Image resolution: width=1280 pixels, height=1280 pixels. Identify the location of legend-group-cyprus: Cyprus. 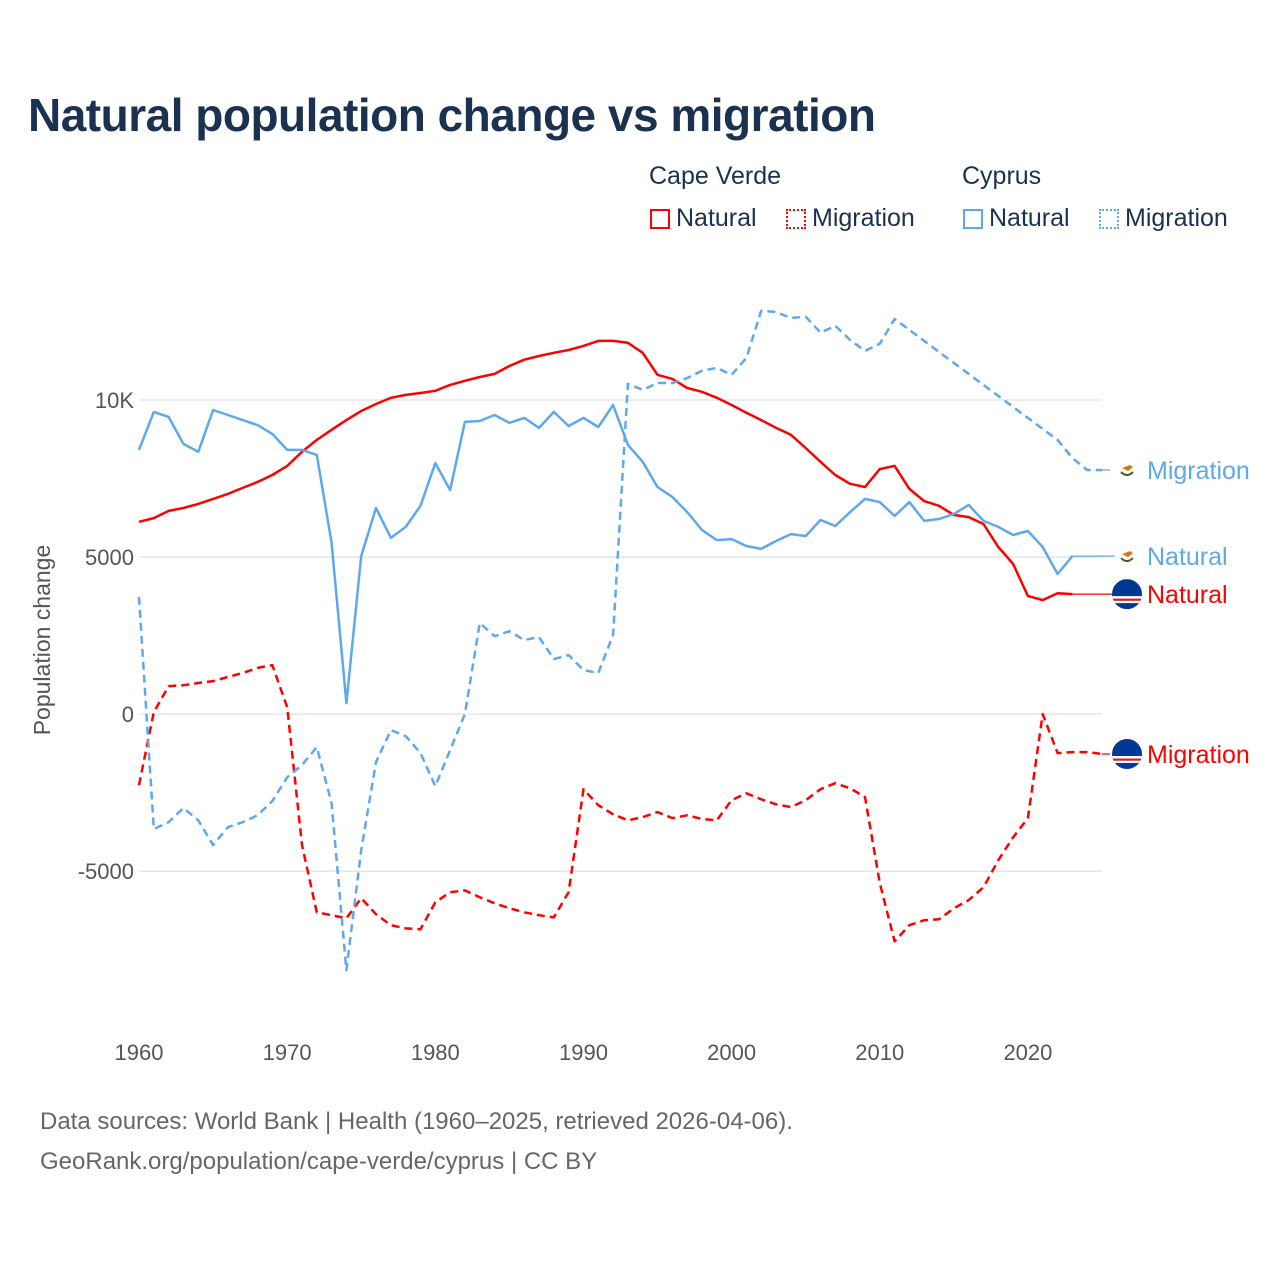
(1002, 176).